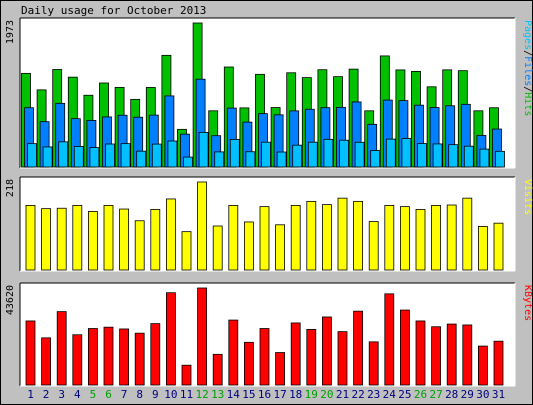 This screenshot has width=533, height=405. What do you see at coordinates (248, 394) in the screenshot?
I see `day-label-15: 15` at bounding box center [248, 394].